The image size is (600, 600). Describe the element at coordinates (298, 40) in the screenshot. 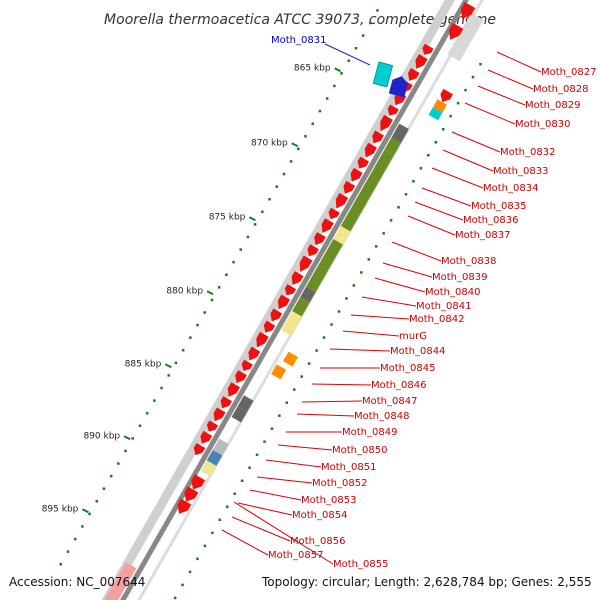

I see `selected-gene-label: Moth_0831` at that location.